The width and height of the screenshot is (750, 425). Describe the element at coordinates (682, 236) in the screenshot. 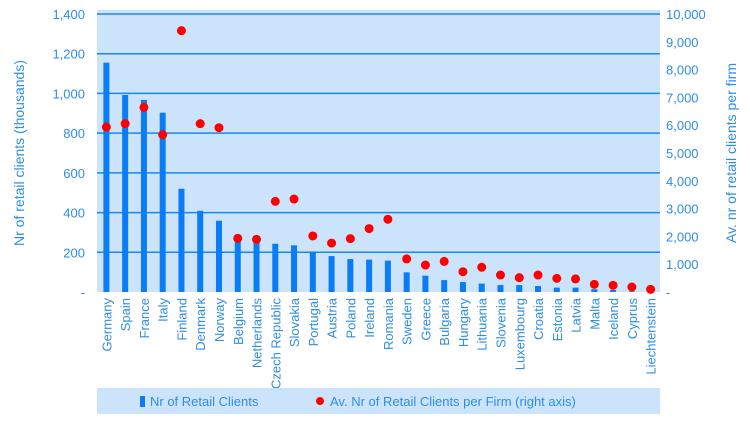

I see `y2-tick-label: 2,000` at that location.